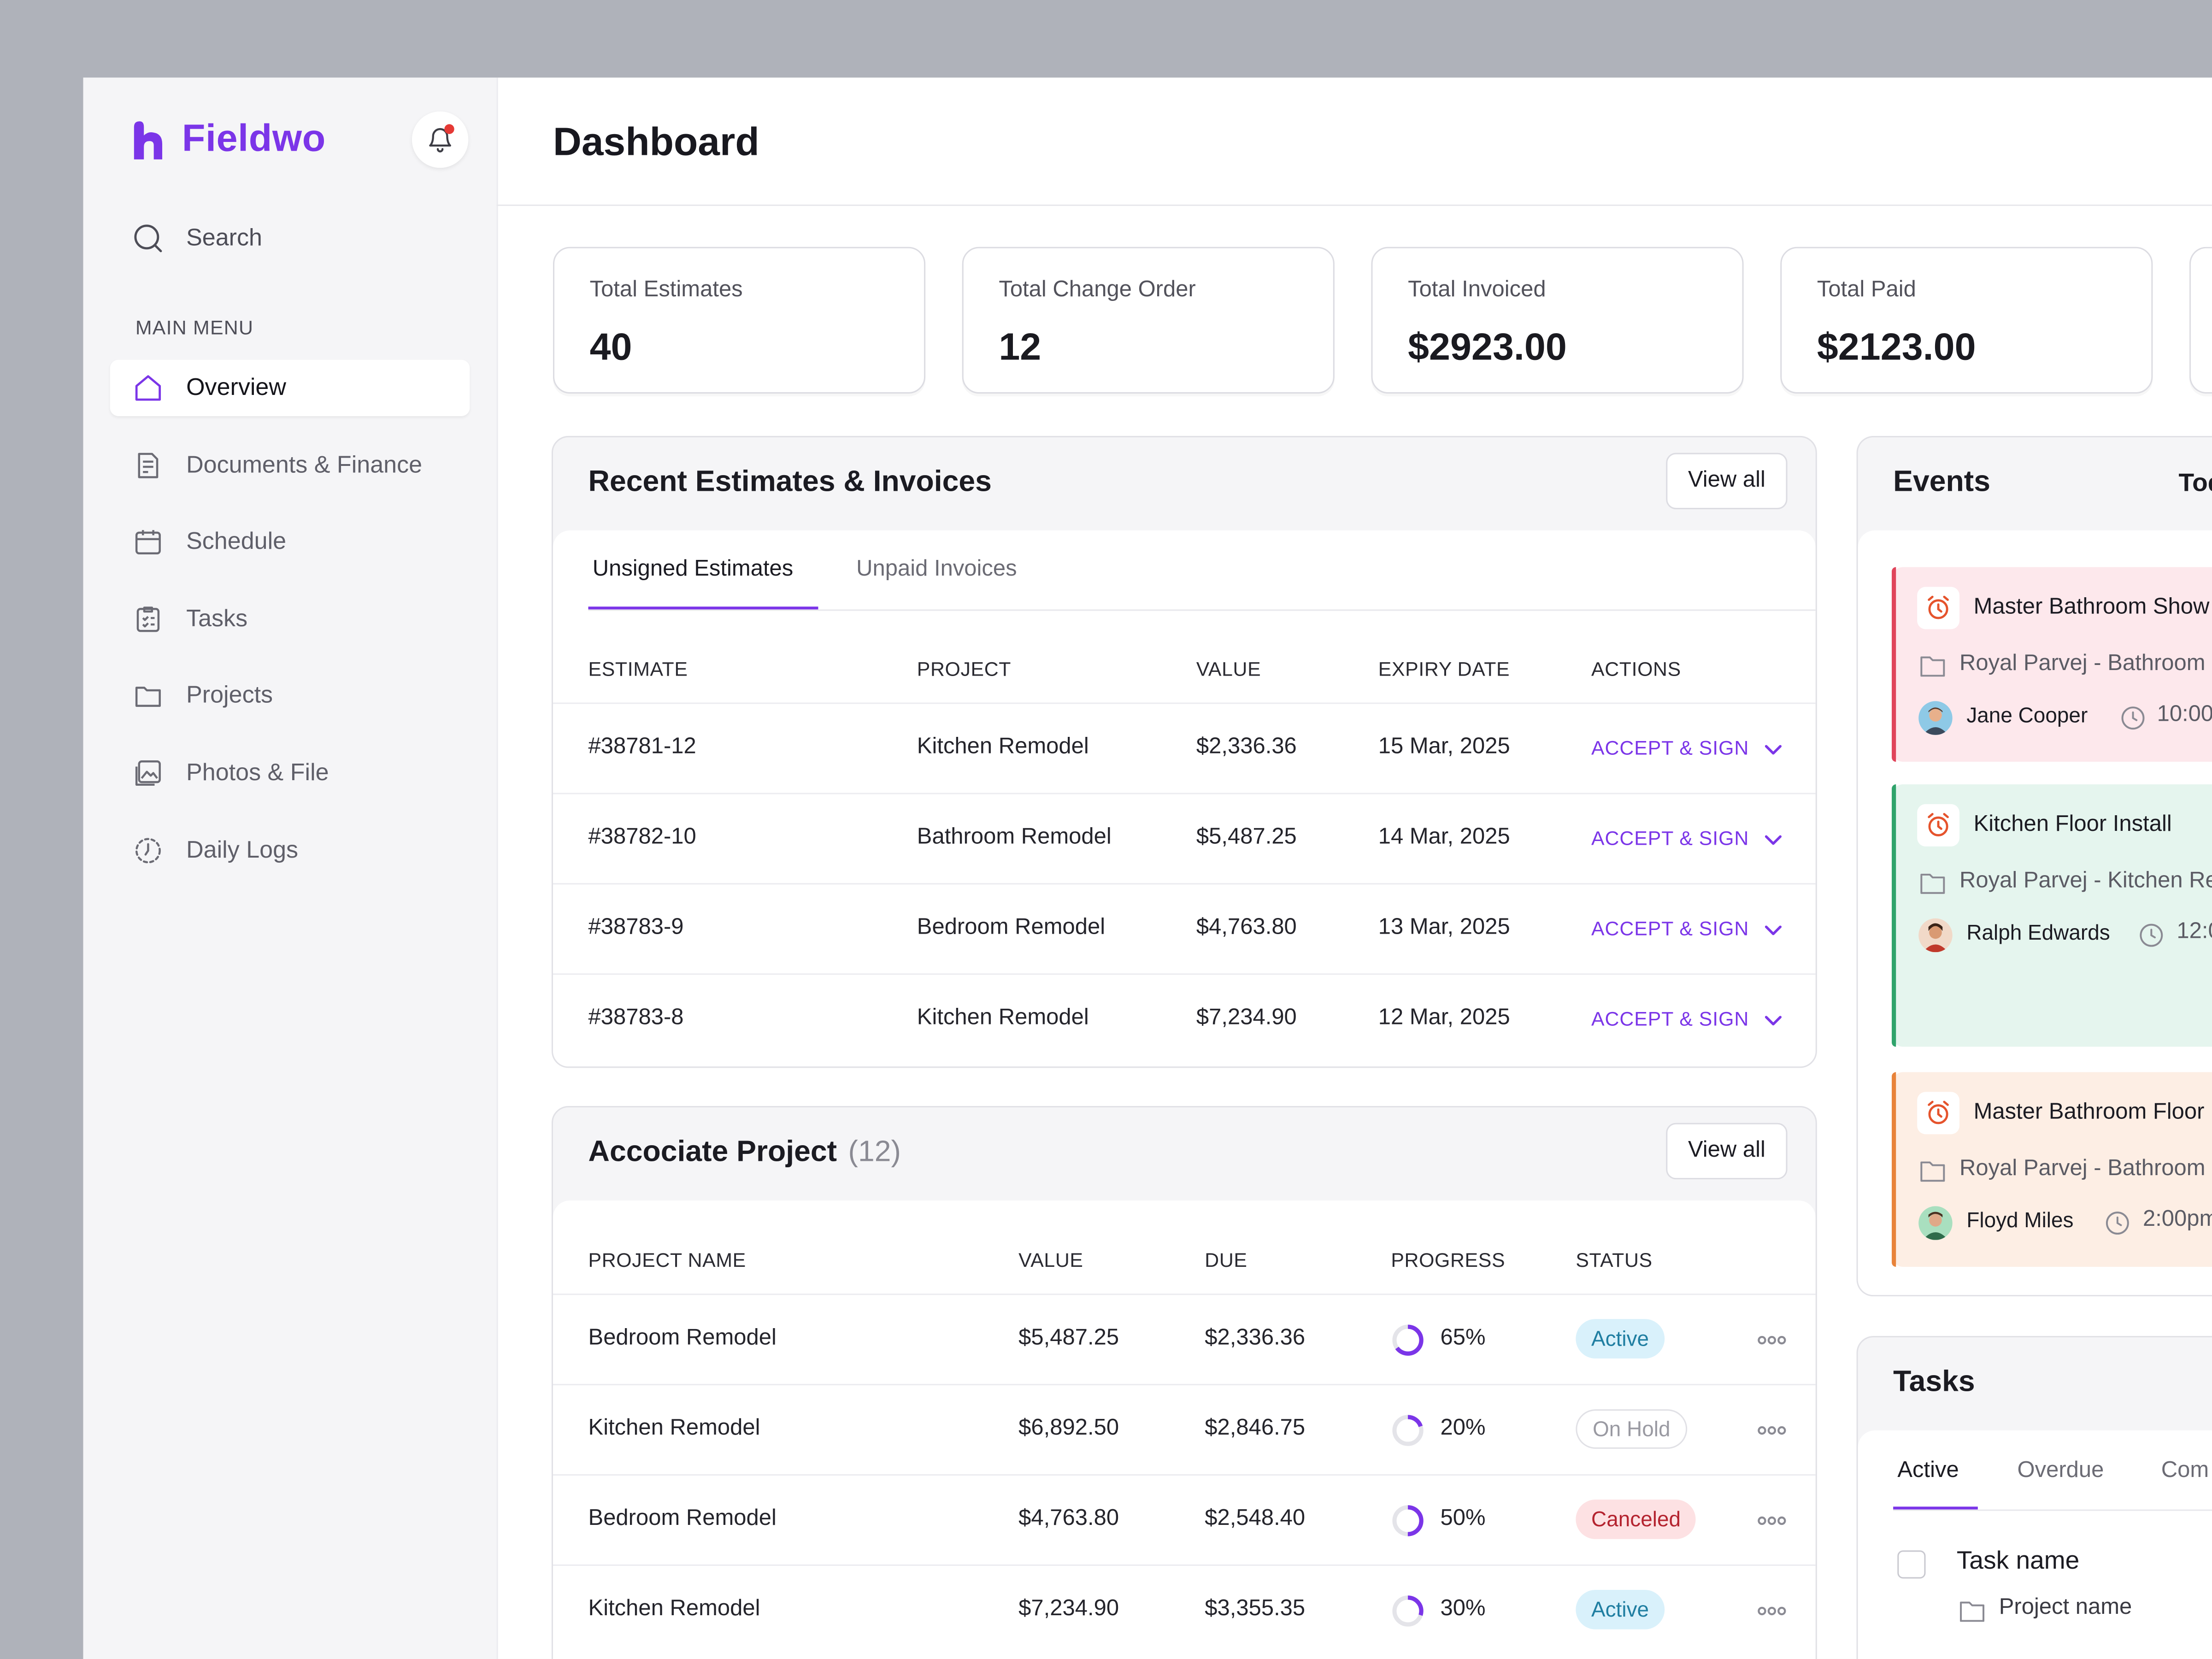 The image size is (2212, 1659). What do you see at coordinates (224, 237) in the screenshot?
I see `search-label: Search` at bounding box center [224, 237].